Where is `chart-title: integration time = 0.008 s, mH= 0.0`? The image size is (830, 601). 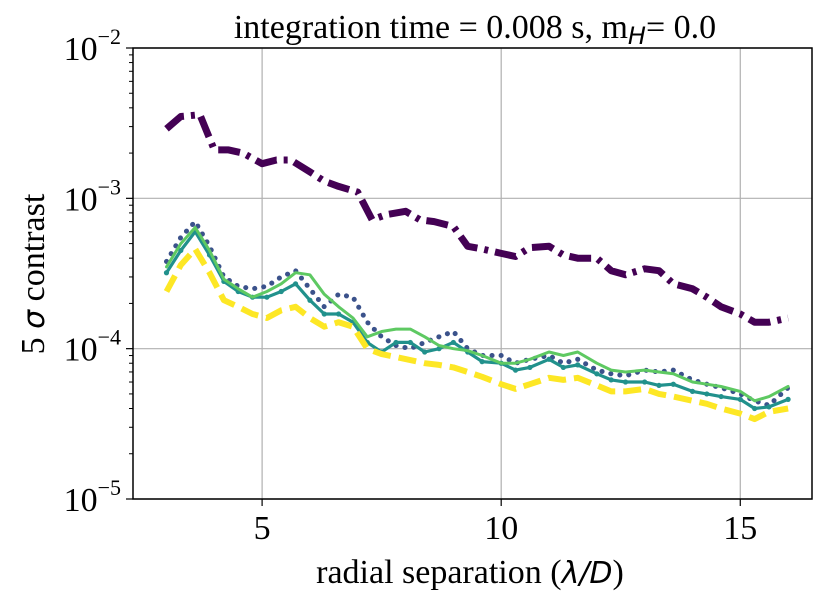 chart-title: integration time = 0.008 s, mH= 0.0 is located at coordinates (475, 29).